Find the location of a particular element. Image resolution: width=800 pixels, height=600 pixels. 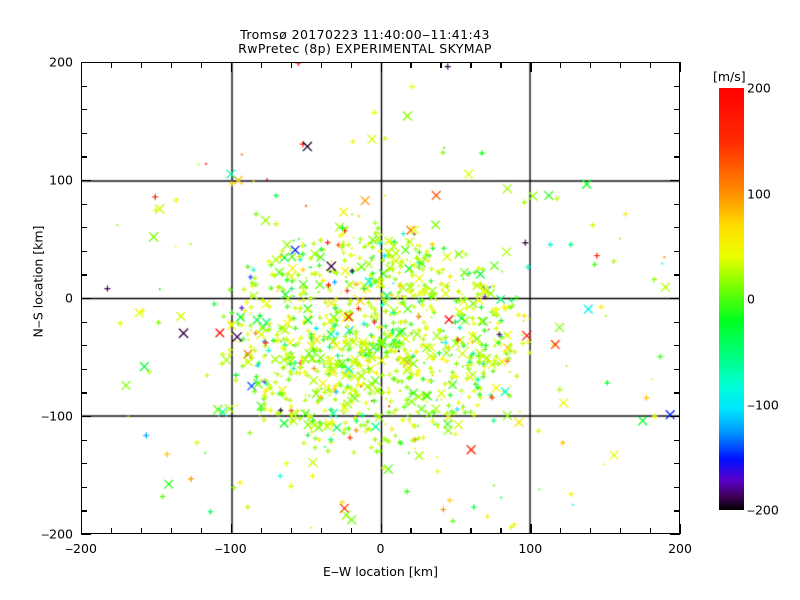

colorbar-tick-label: ‒200 is located at coordinates (763, 510).